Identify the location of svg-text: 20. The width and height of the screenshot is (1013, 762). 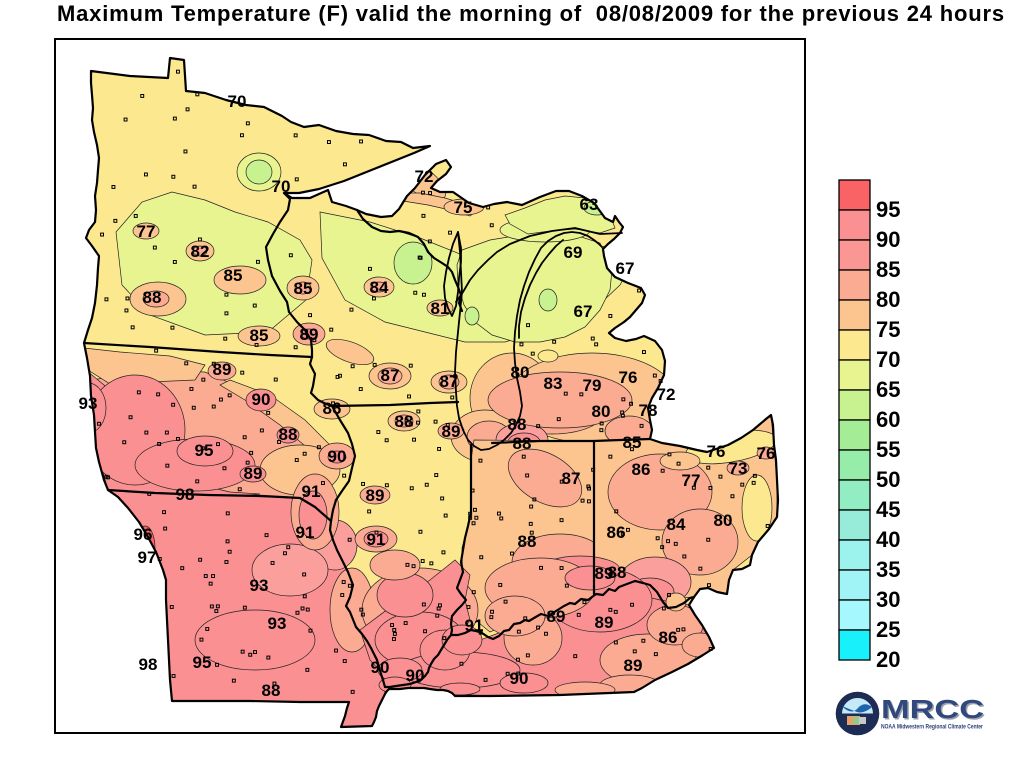
(888, 659).